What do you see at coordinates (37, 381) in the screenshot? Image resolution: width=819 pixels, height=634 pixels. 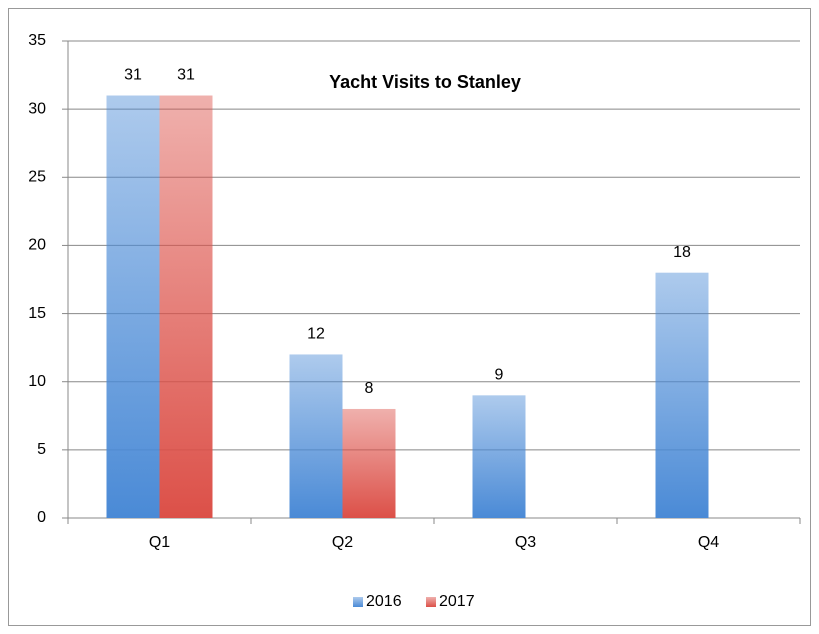 I see `y-tick-label: 10` at bounding box center [37, 381].